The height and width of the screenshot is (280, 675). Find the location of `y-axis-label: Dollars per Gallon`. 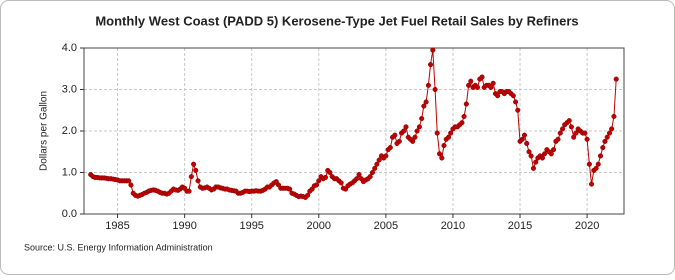

y-axis-label: Dollars per Gallon is located at coordinates (44, 131).